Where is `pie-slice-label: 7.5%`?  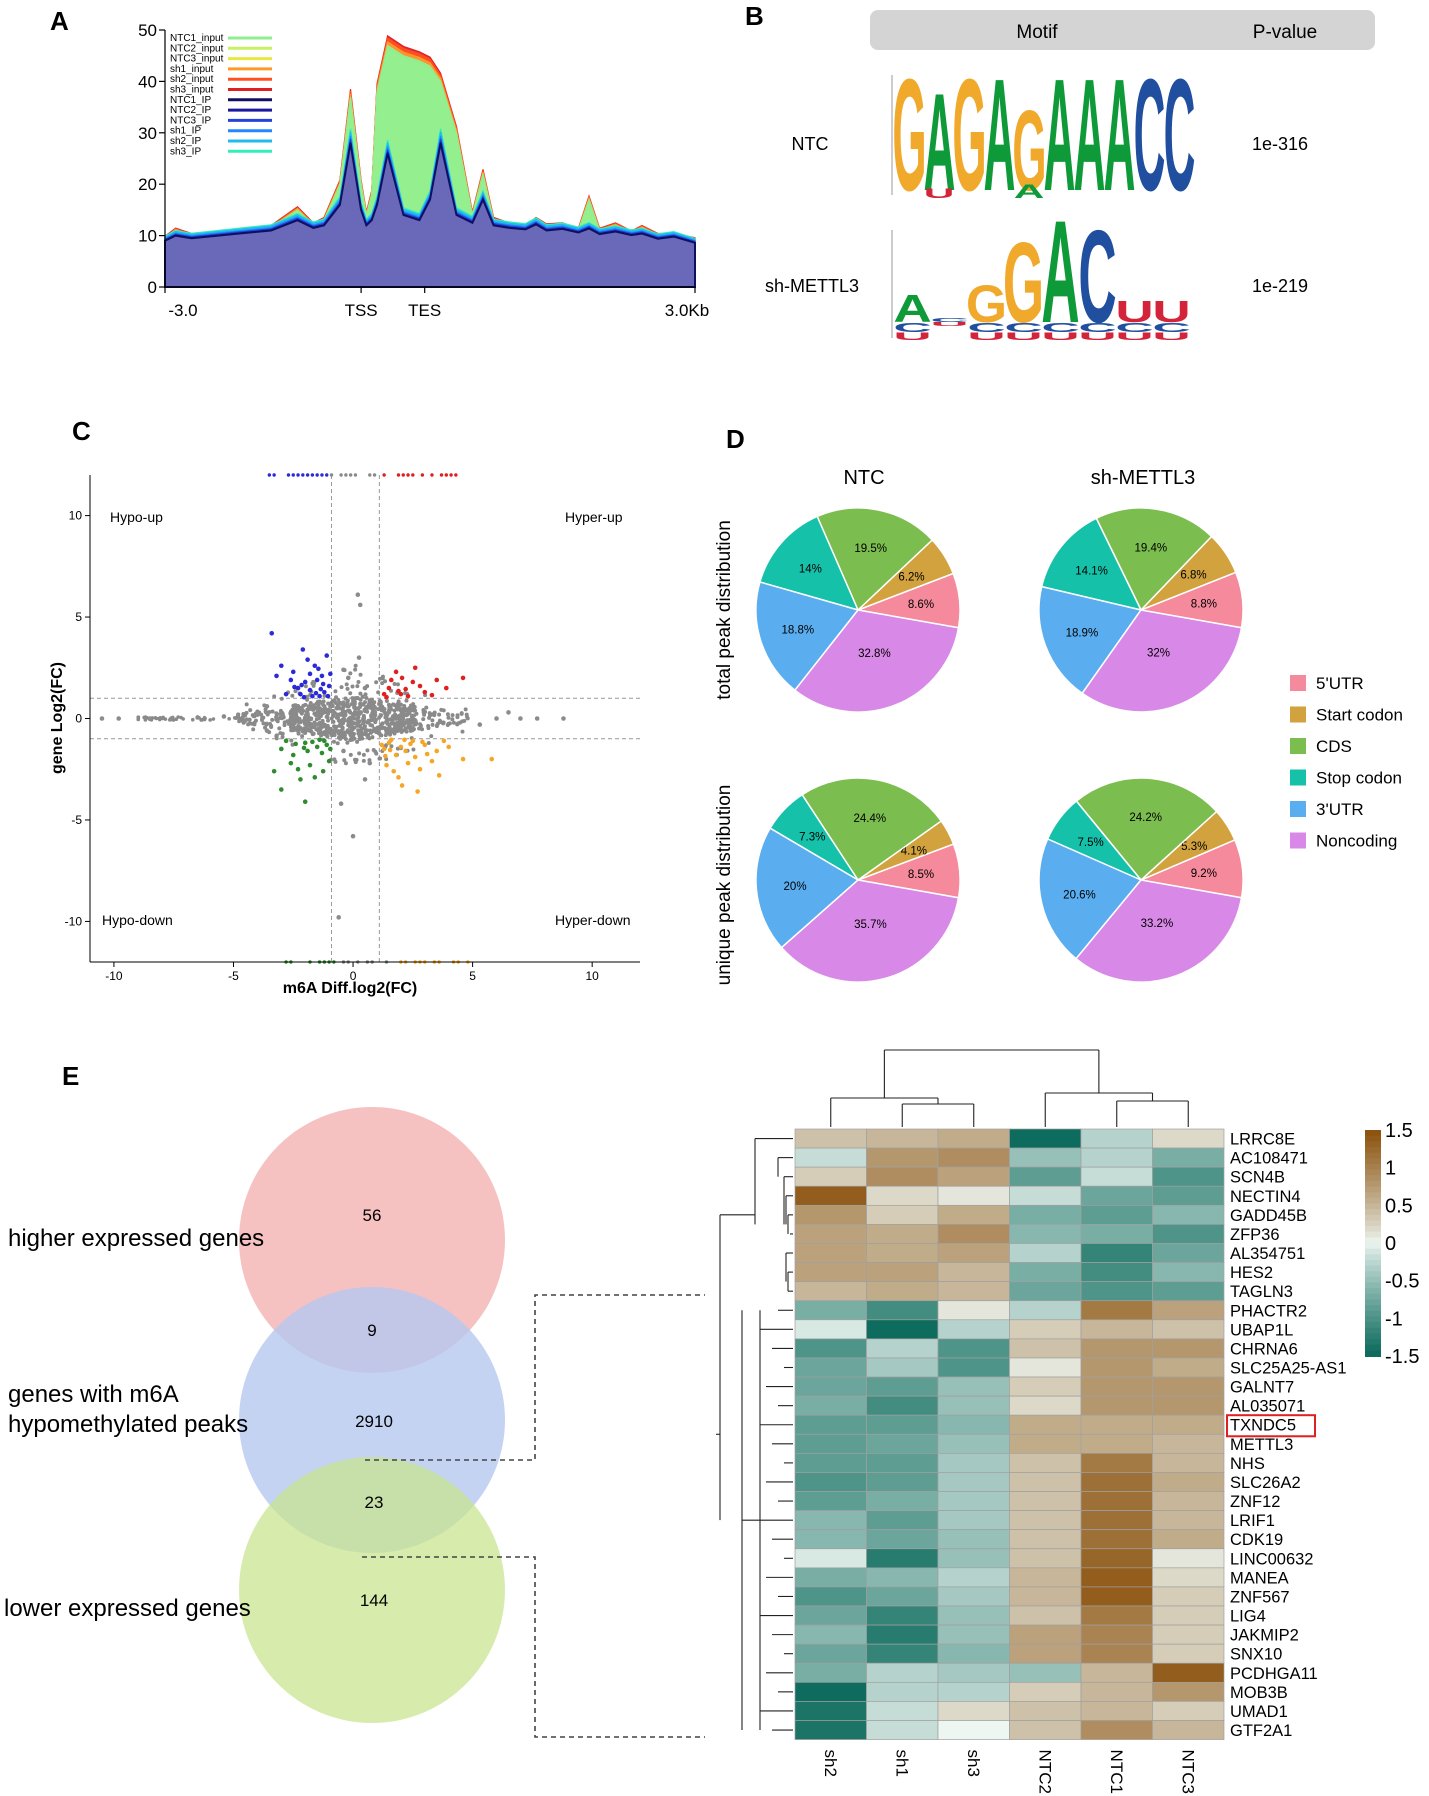 pie-slice-label: 7.5% is located at coordinates (1091, 843).